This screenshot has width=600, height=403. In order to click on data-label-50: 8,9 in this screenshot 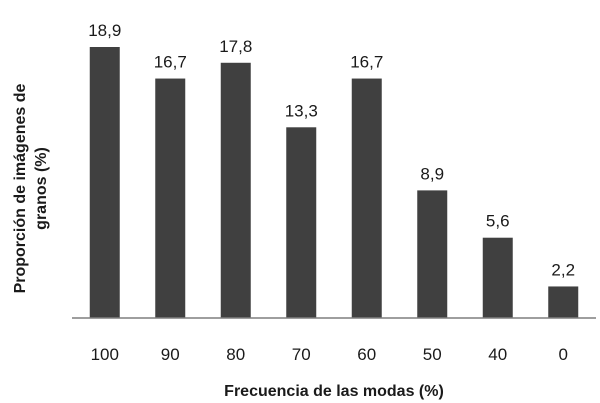, I will do `click(432, 173)`.